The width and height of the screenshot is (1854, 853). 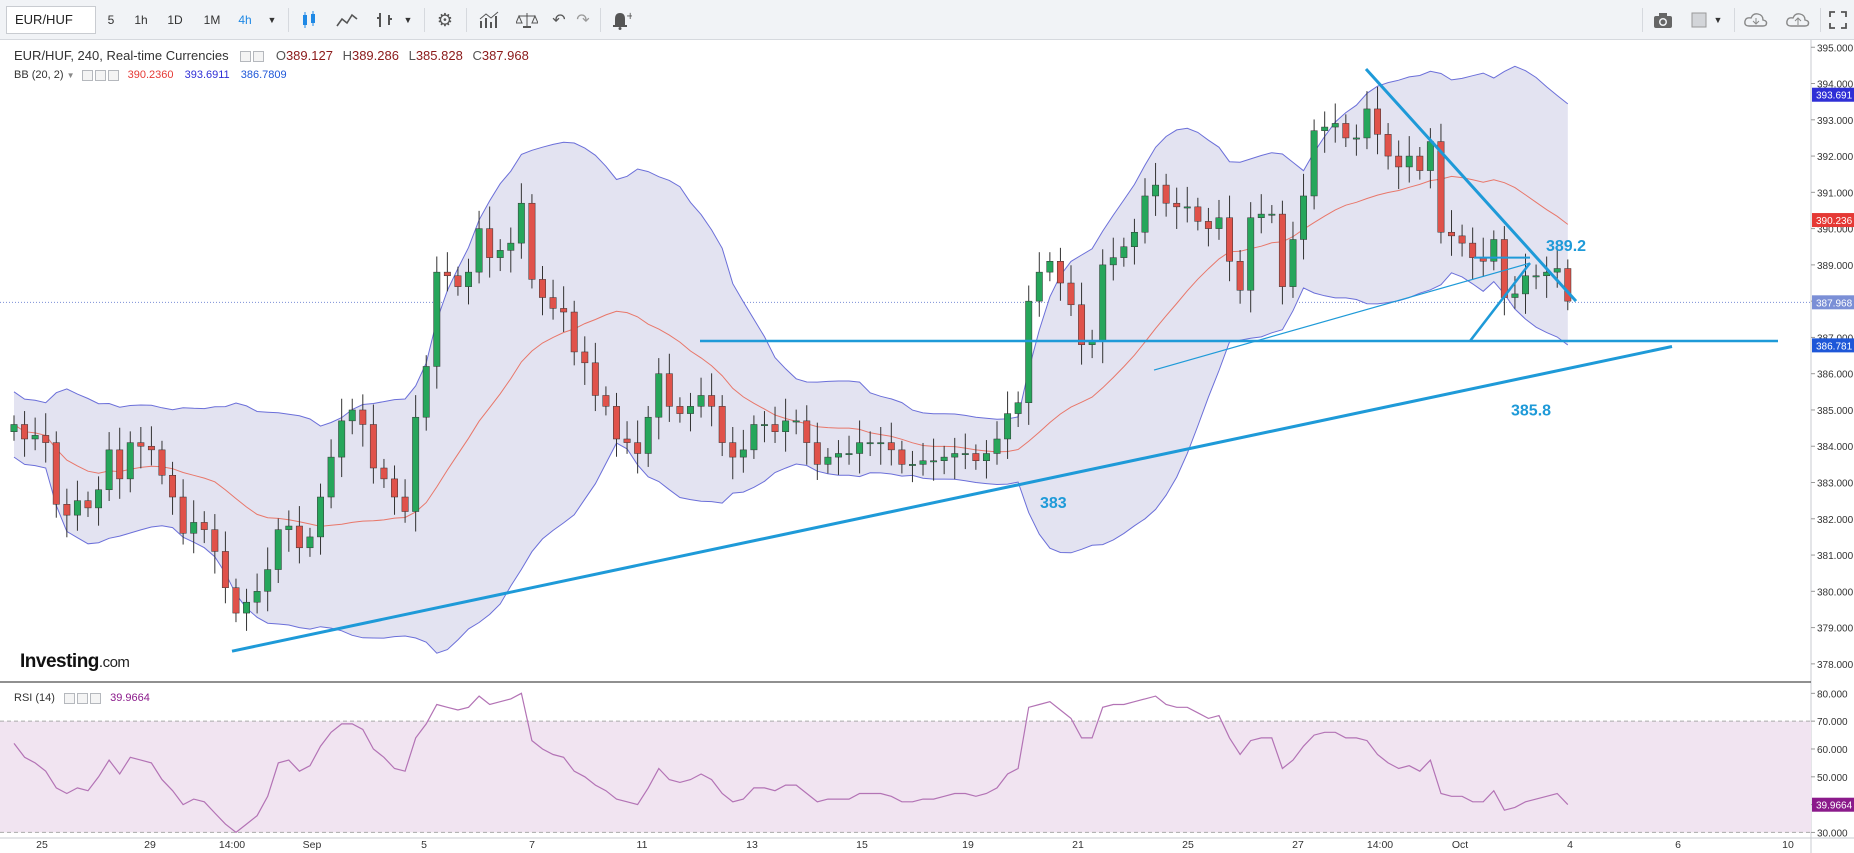 What do you see at coordinates (583, 20) in the screenshot?
I see `redo-icon: ↷` at bounding box center [583, 20].